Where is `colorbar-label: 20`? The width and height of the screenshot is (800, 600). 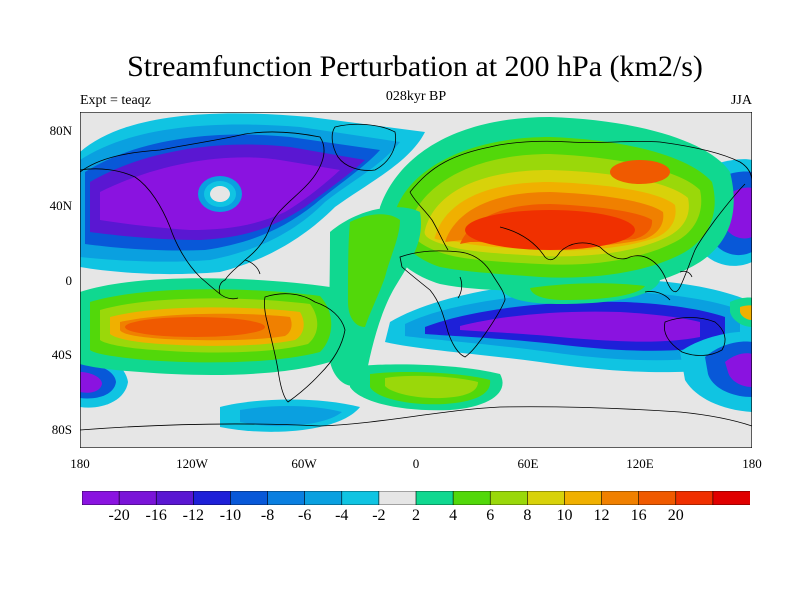
colorbar-label: 20 is located at coordinates (675, 515).